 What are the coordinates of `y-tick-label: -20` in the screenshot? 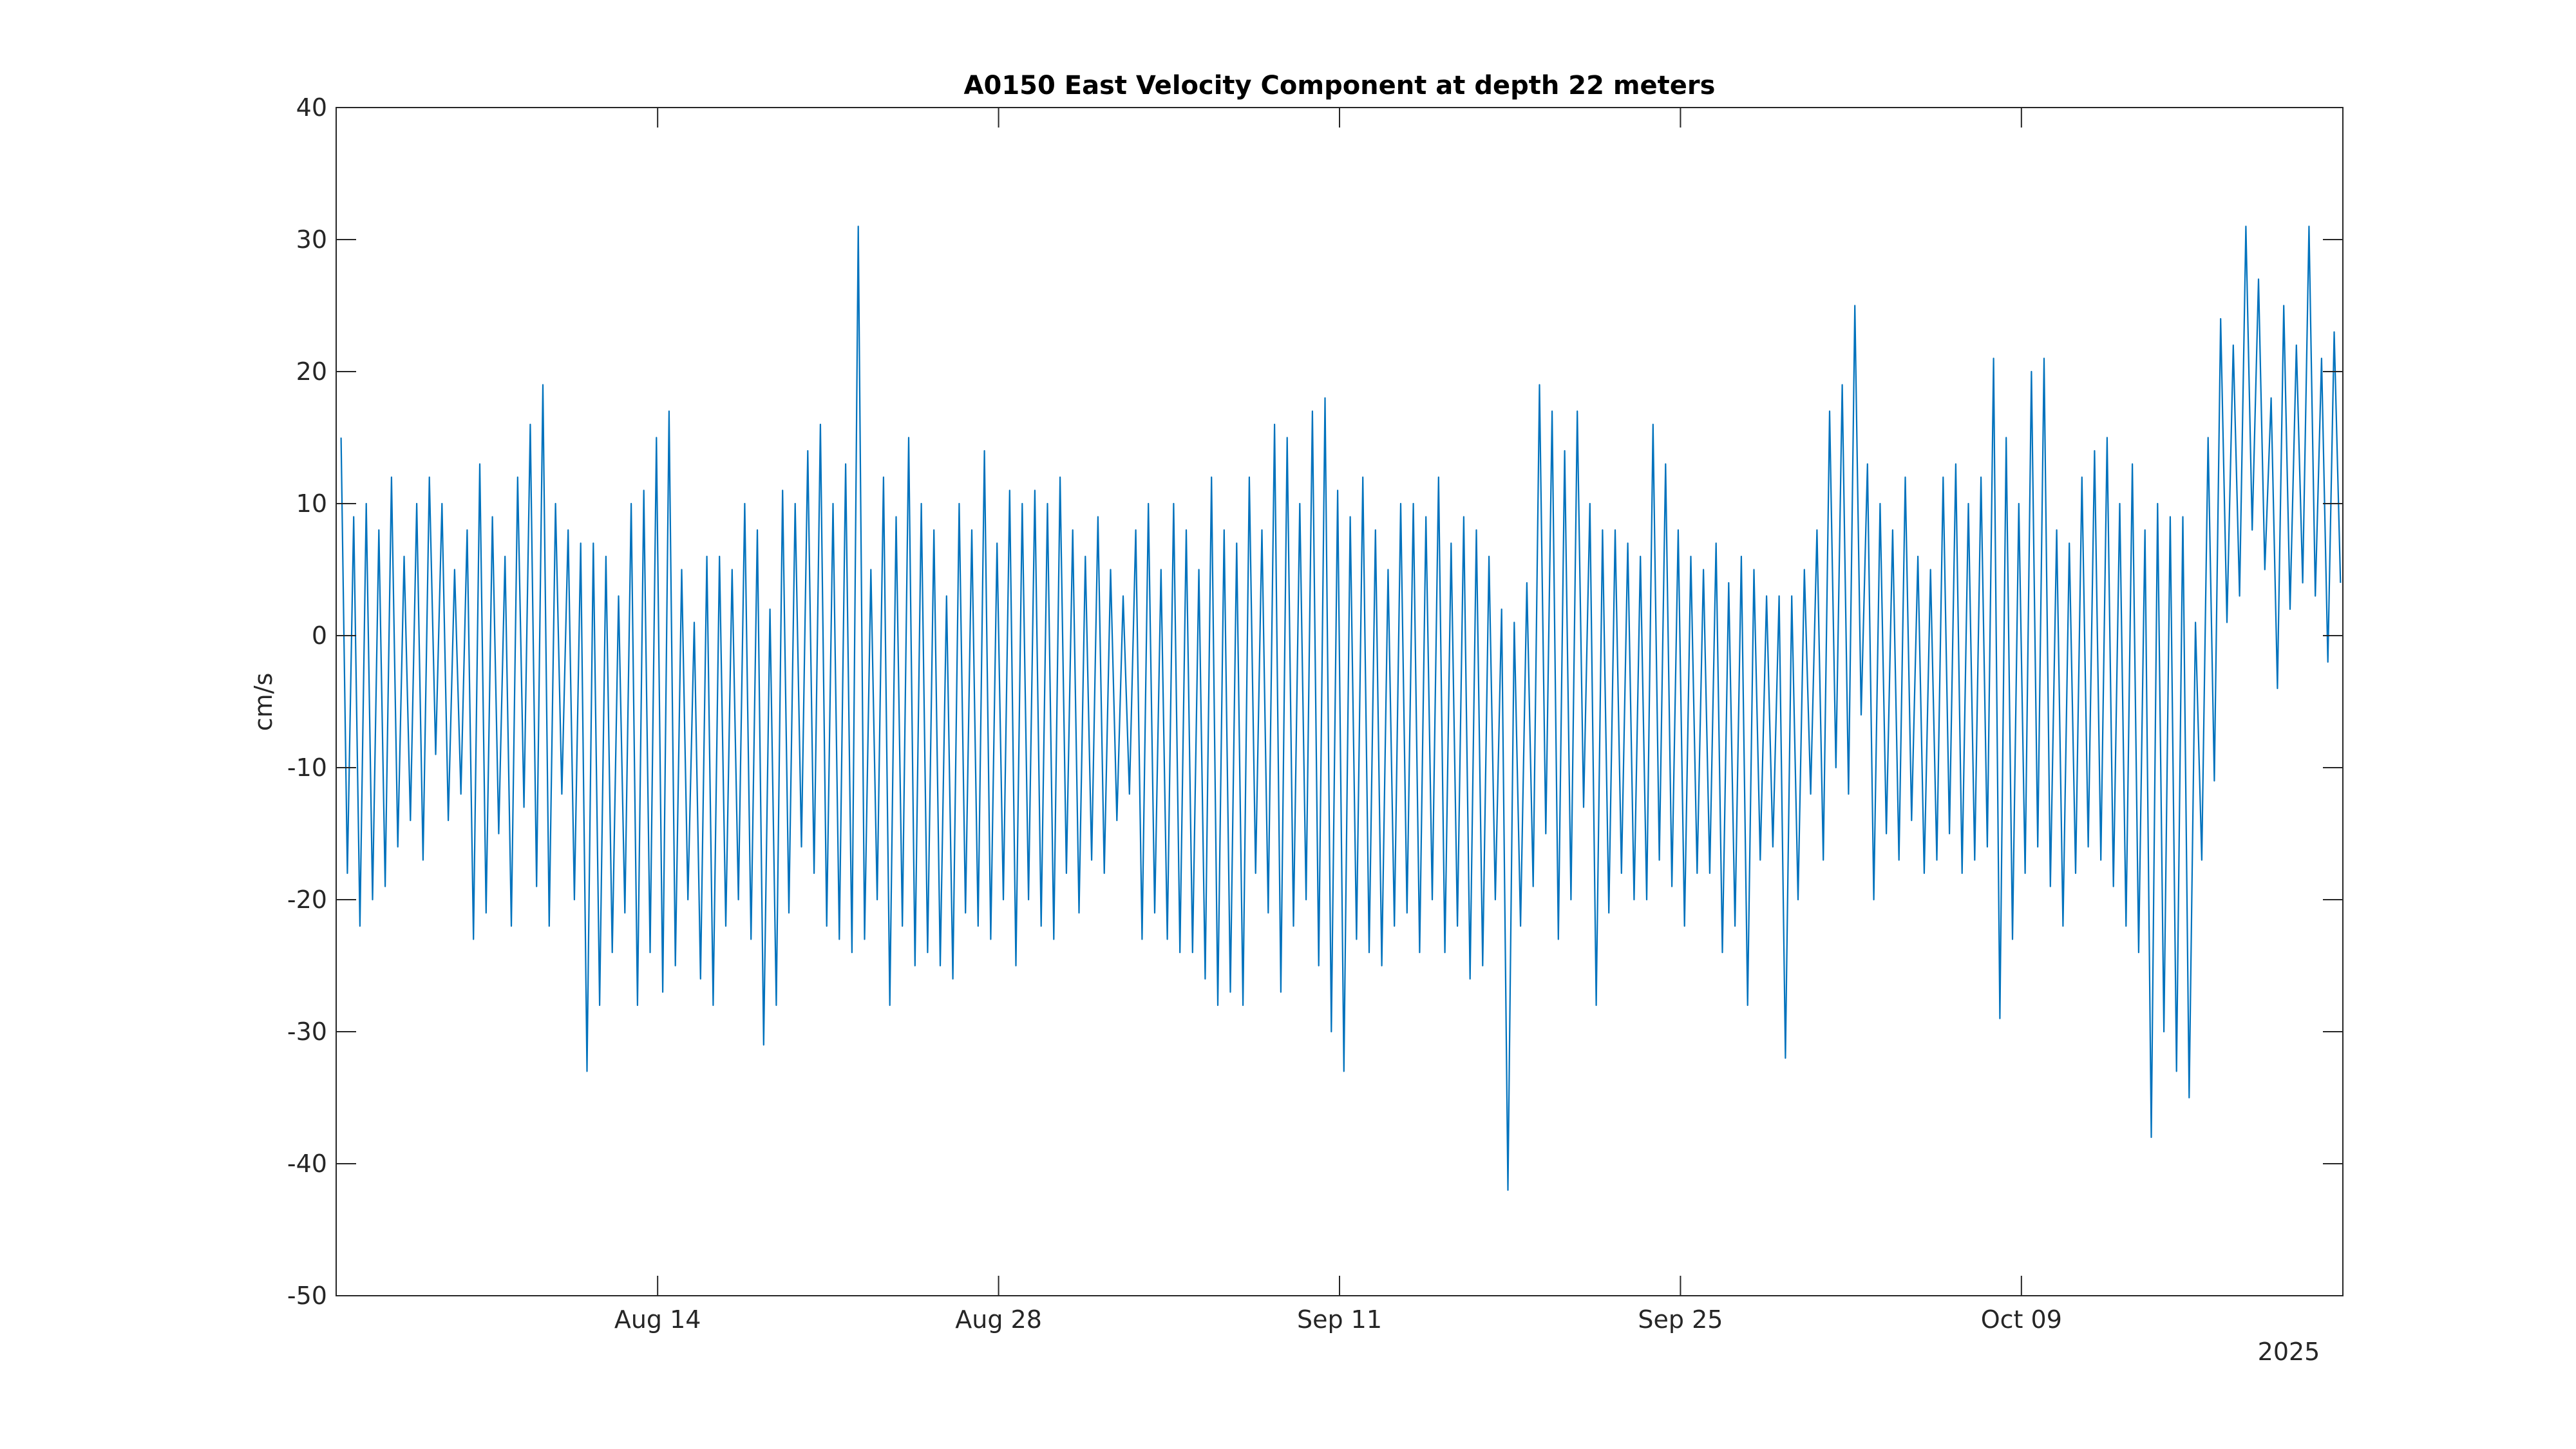 It's located at (307, 900).